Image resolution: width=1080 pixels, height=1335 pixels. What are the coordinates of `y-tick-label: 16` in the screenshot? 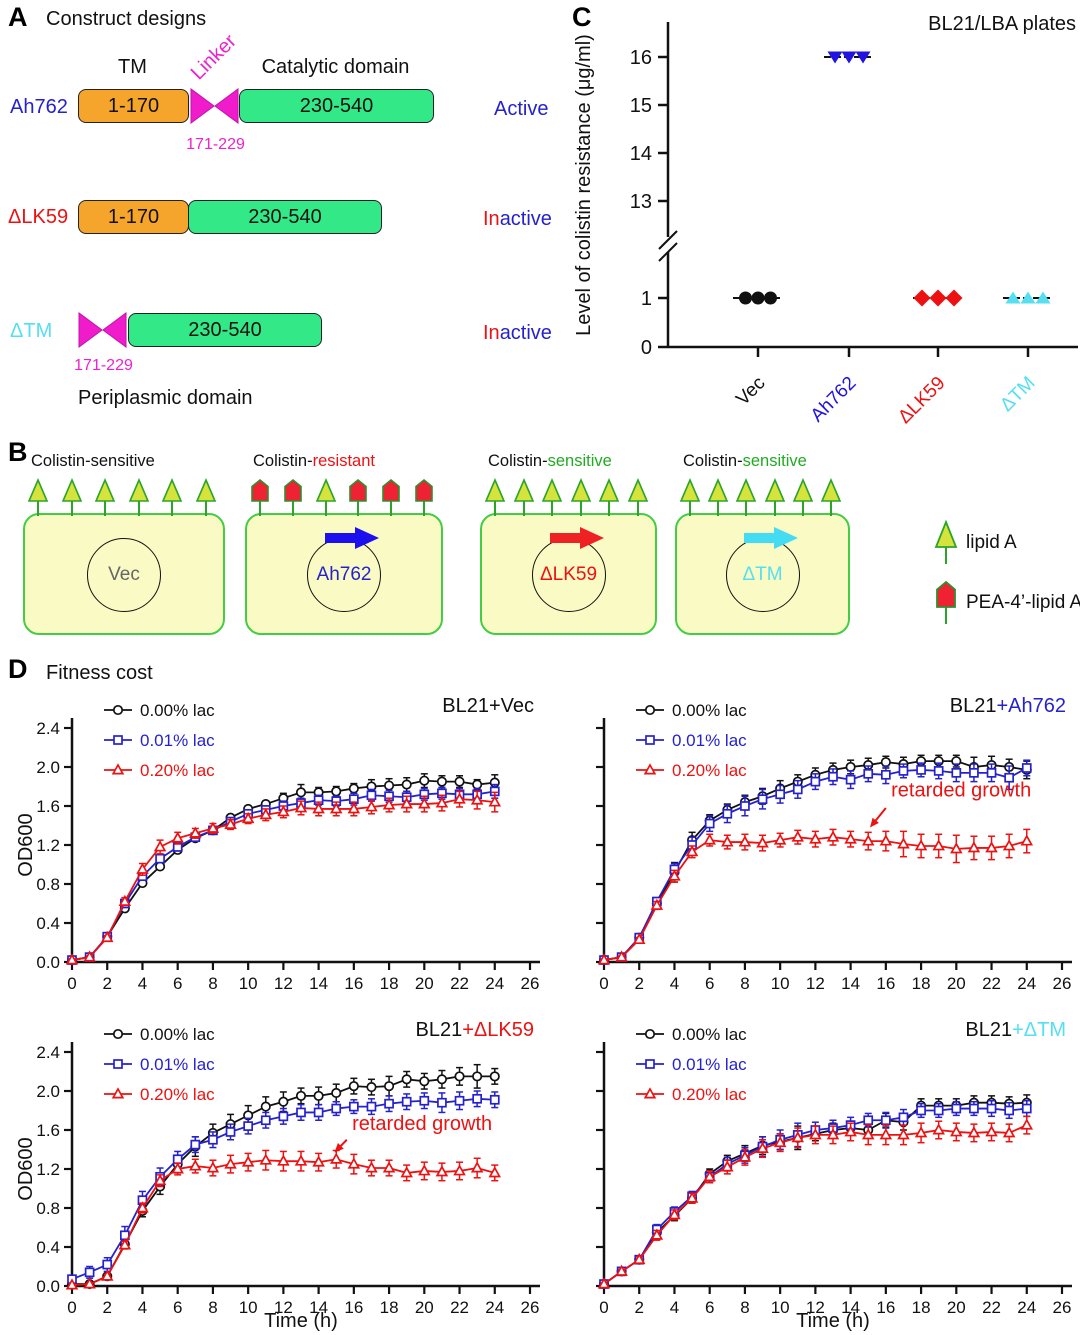 It's located at (641, 58).